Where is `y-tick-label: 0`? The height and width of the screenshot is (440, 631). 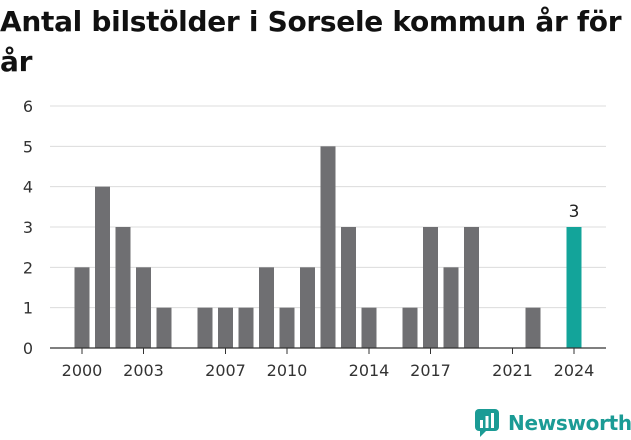
y-tick-label: 0 is located at coordinates (28, 348).